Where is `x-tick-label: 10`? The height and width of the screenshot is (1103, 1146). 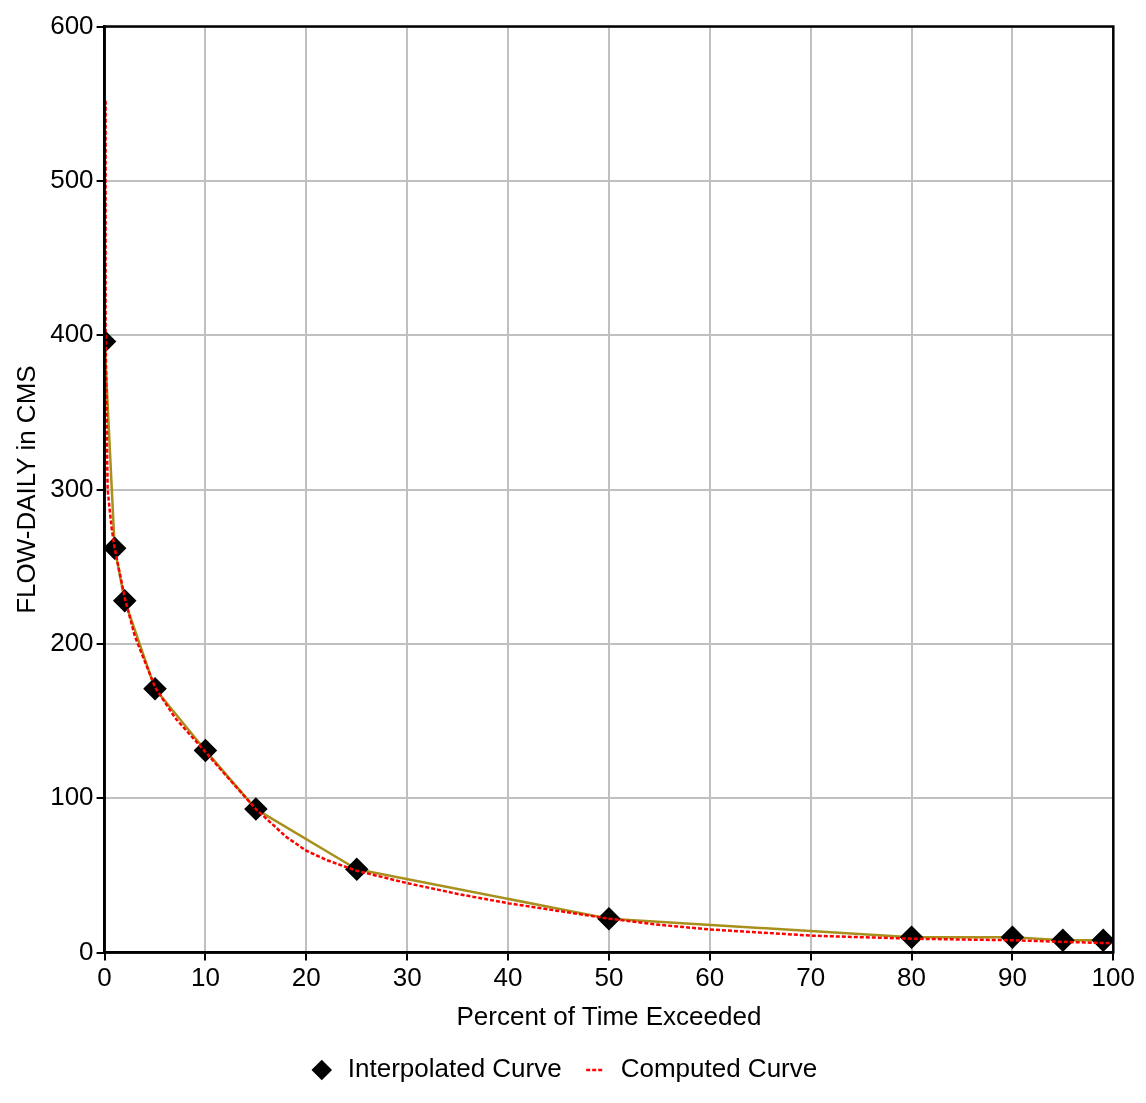
x-tick-label: 10 is located at coordinates (205, 977).